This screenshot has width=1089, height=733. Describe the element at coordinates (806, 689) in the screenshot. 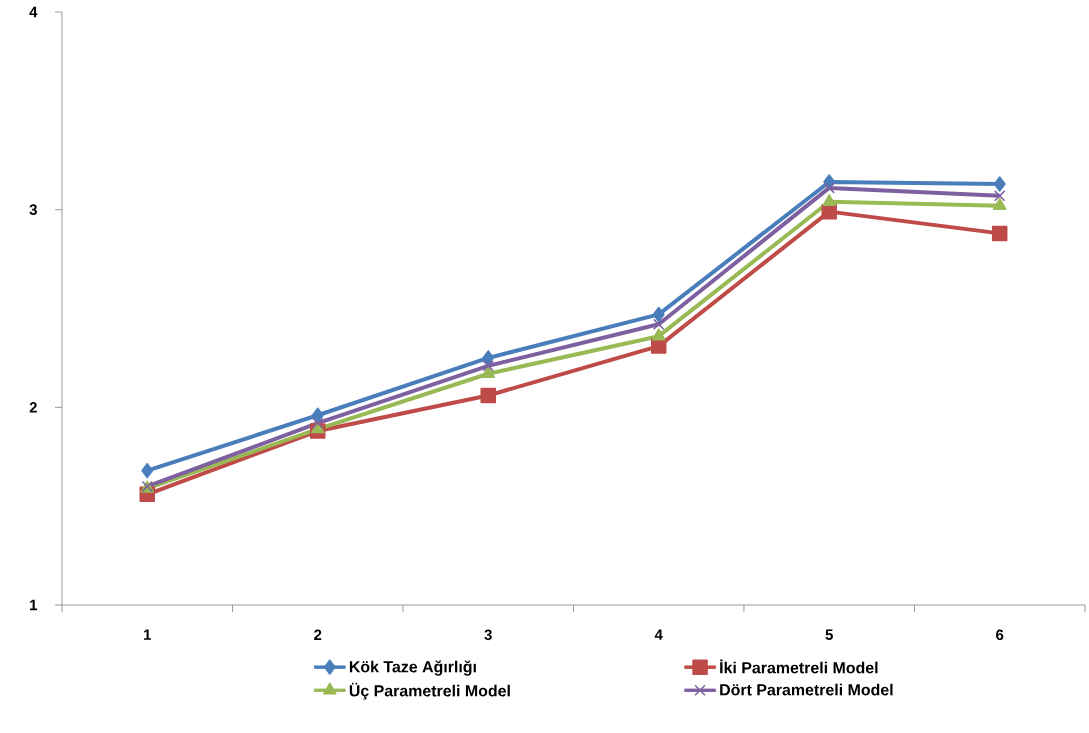

I see `legend-label: Dört Parametreli Model` at that location.